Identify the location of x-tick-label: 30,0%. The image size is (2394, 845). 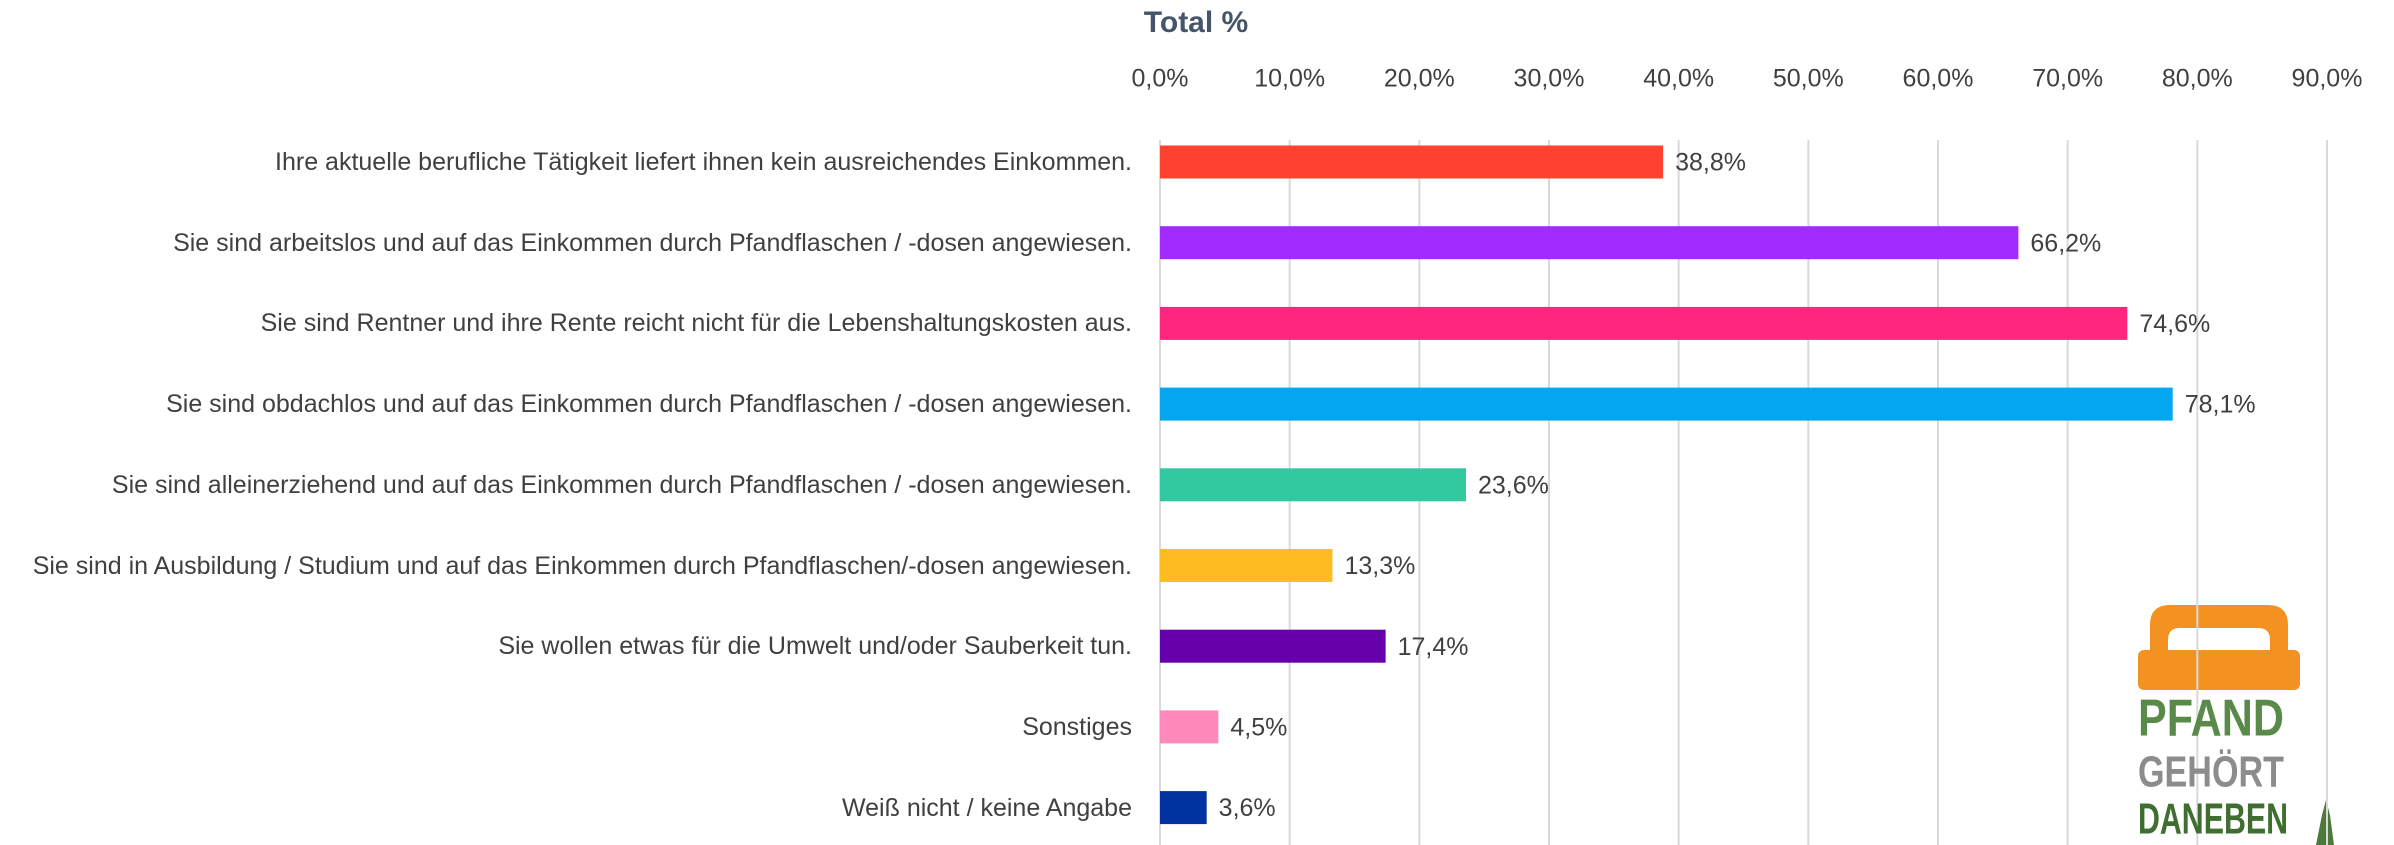
(1549, 79).